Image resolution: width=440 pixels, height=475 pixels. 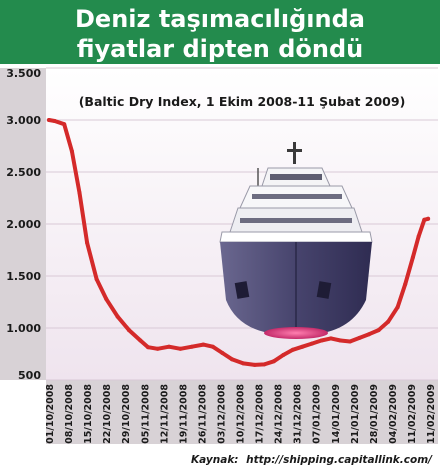 I want to click on x-tick-label: 21/01/2009, so click(x=355, y=414).